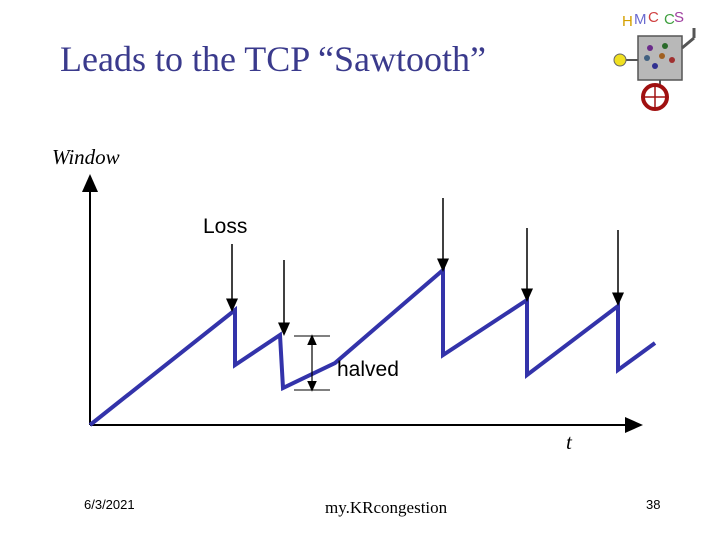 This screenshot has height=540, width=720. Describe the element at coordinates (569, 442) in the screenshot. I see `x-axis-label: t` at that location.